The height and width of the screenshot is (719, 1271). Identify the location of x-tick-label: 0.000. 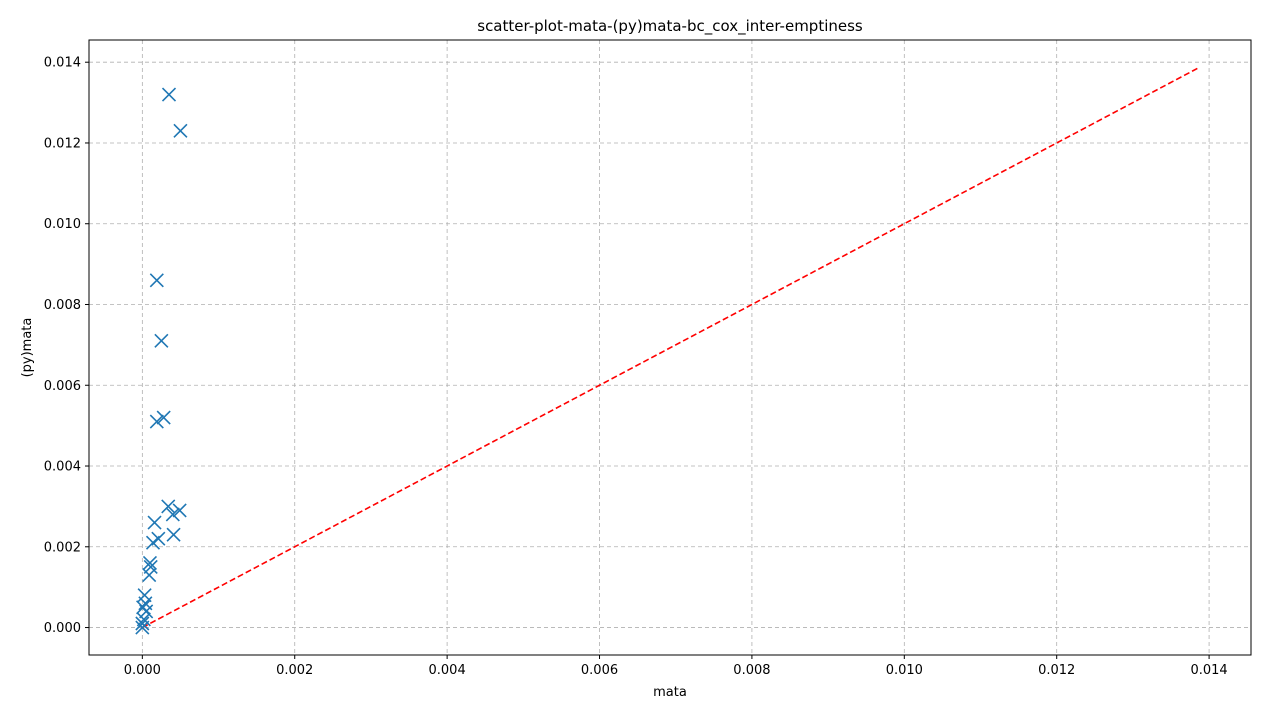
(142, 670).